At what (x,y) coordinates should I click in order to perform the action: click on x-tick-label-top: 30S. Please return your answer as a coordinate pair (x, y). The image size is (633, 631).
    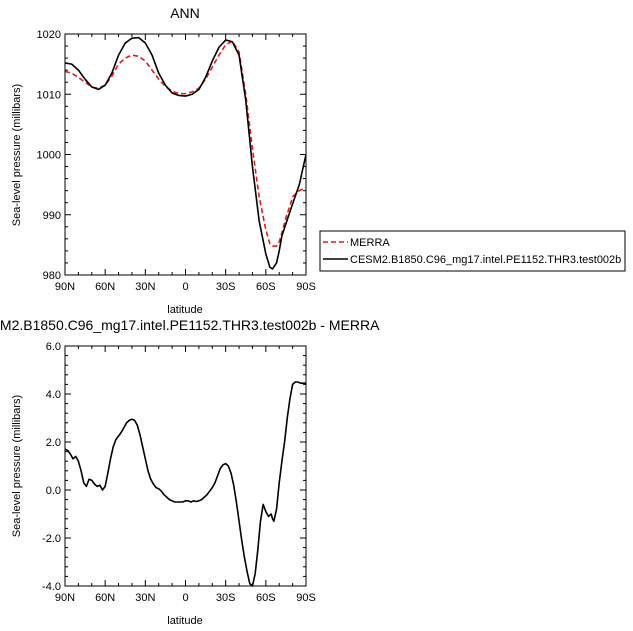
    Looking at the image, I should click on (226, 287).